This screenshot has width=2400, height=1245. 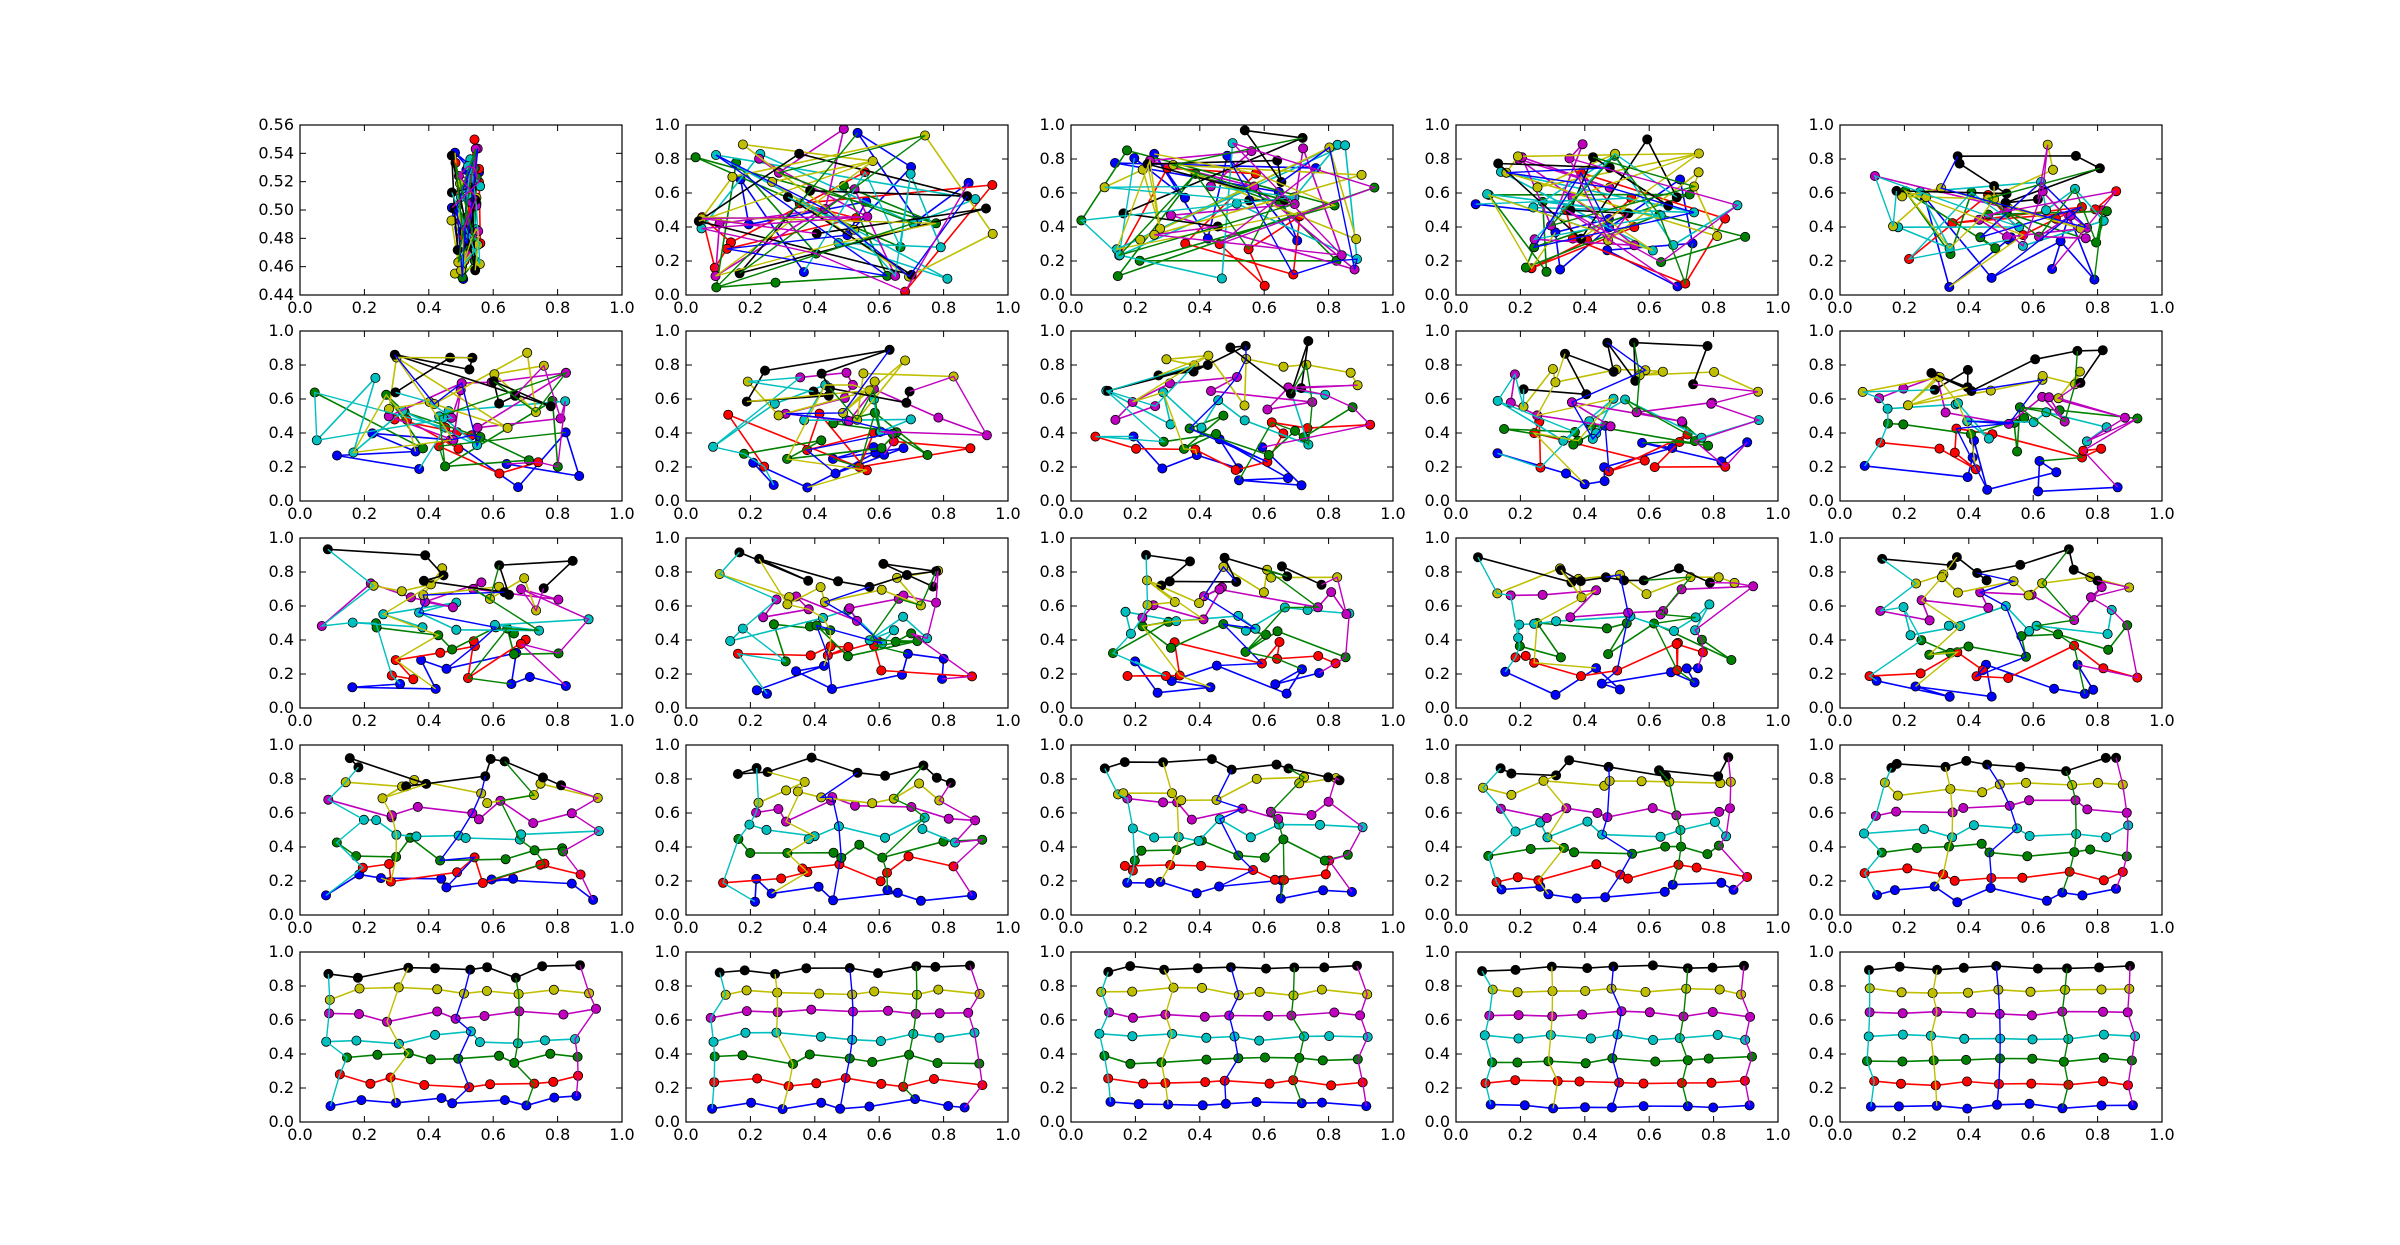 I want to click on y-tick-label: 0.0, so click(x=1821, y=1121).